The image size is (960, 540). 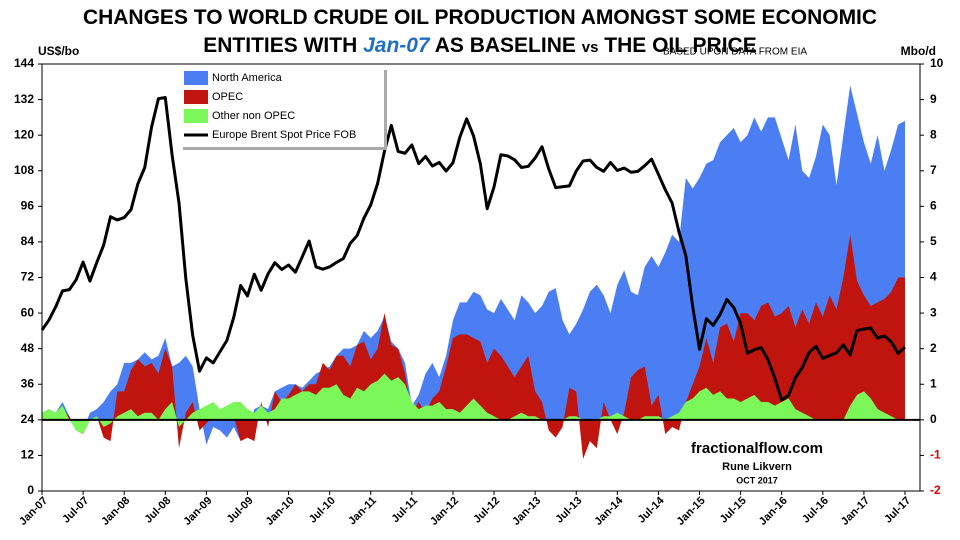 I want to click on x-tick-label: Jul-10, so click(x=322, y=510).